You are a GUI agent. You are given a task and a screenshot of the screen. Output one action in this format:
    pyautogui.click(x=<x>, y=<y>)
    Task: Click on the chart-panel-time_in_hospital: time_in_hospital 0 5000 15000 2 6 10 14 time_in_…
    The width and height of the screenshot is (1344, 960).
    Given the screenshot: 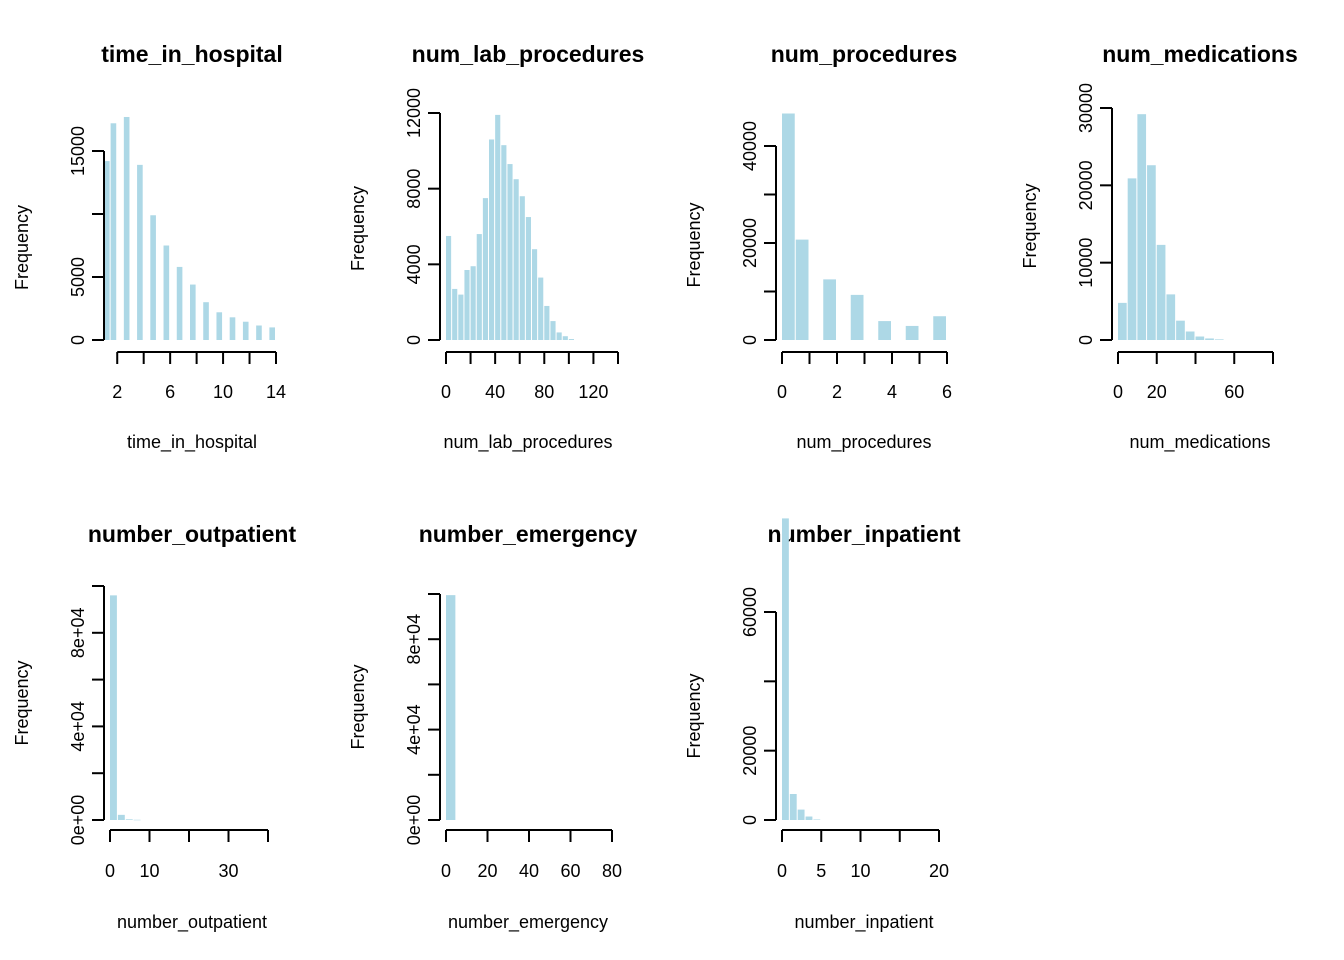 What is the action you would take?
    pyautogui.click(x=149, y=247)
    